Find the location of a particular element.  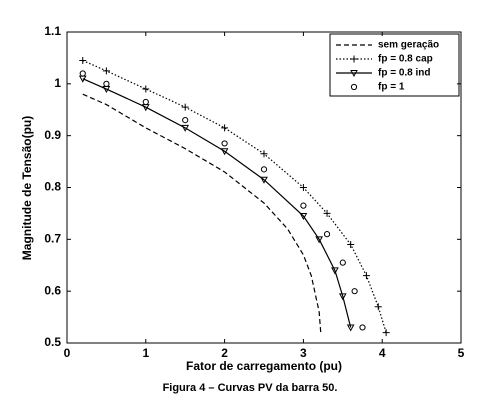

y-tick-label: 0.8 is located at coordinates (52, 187).